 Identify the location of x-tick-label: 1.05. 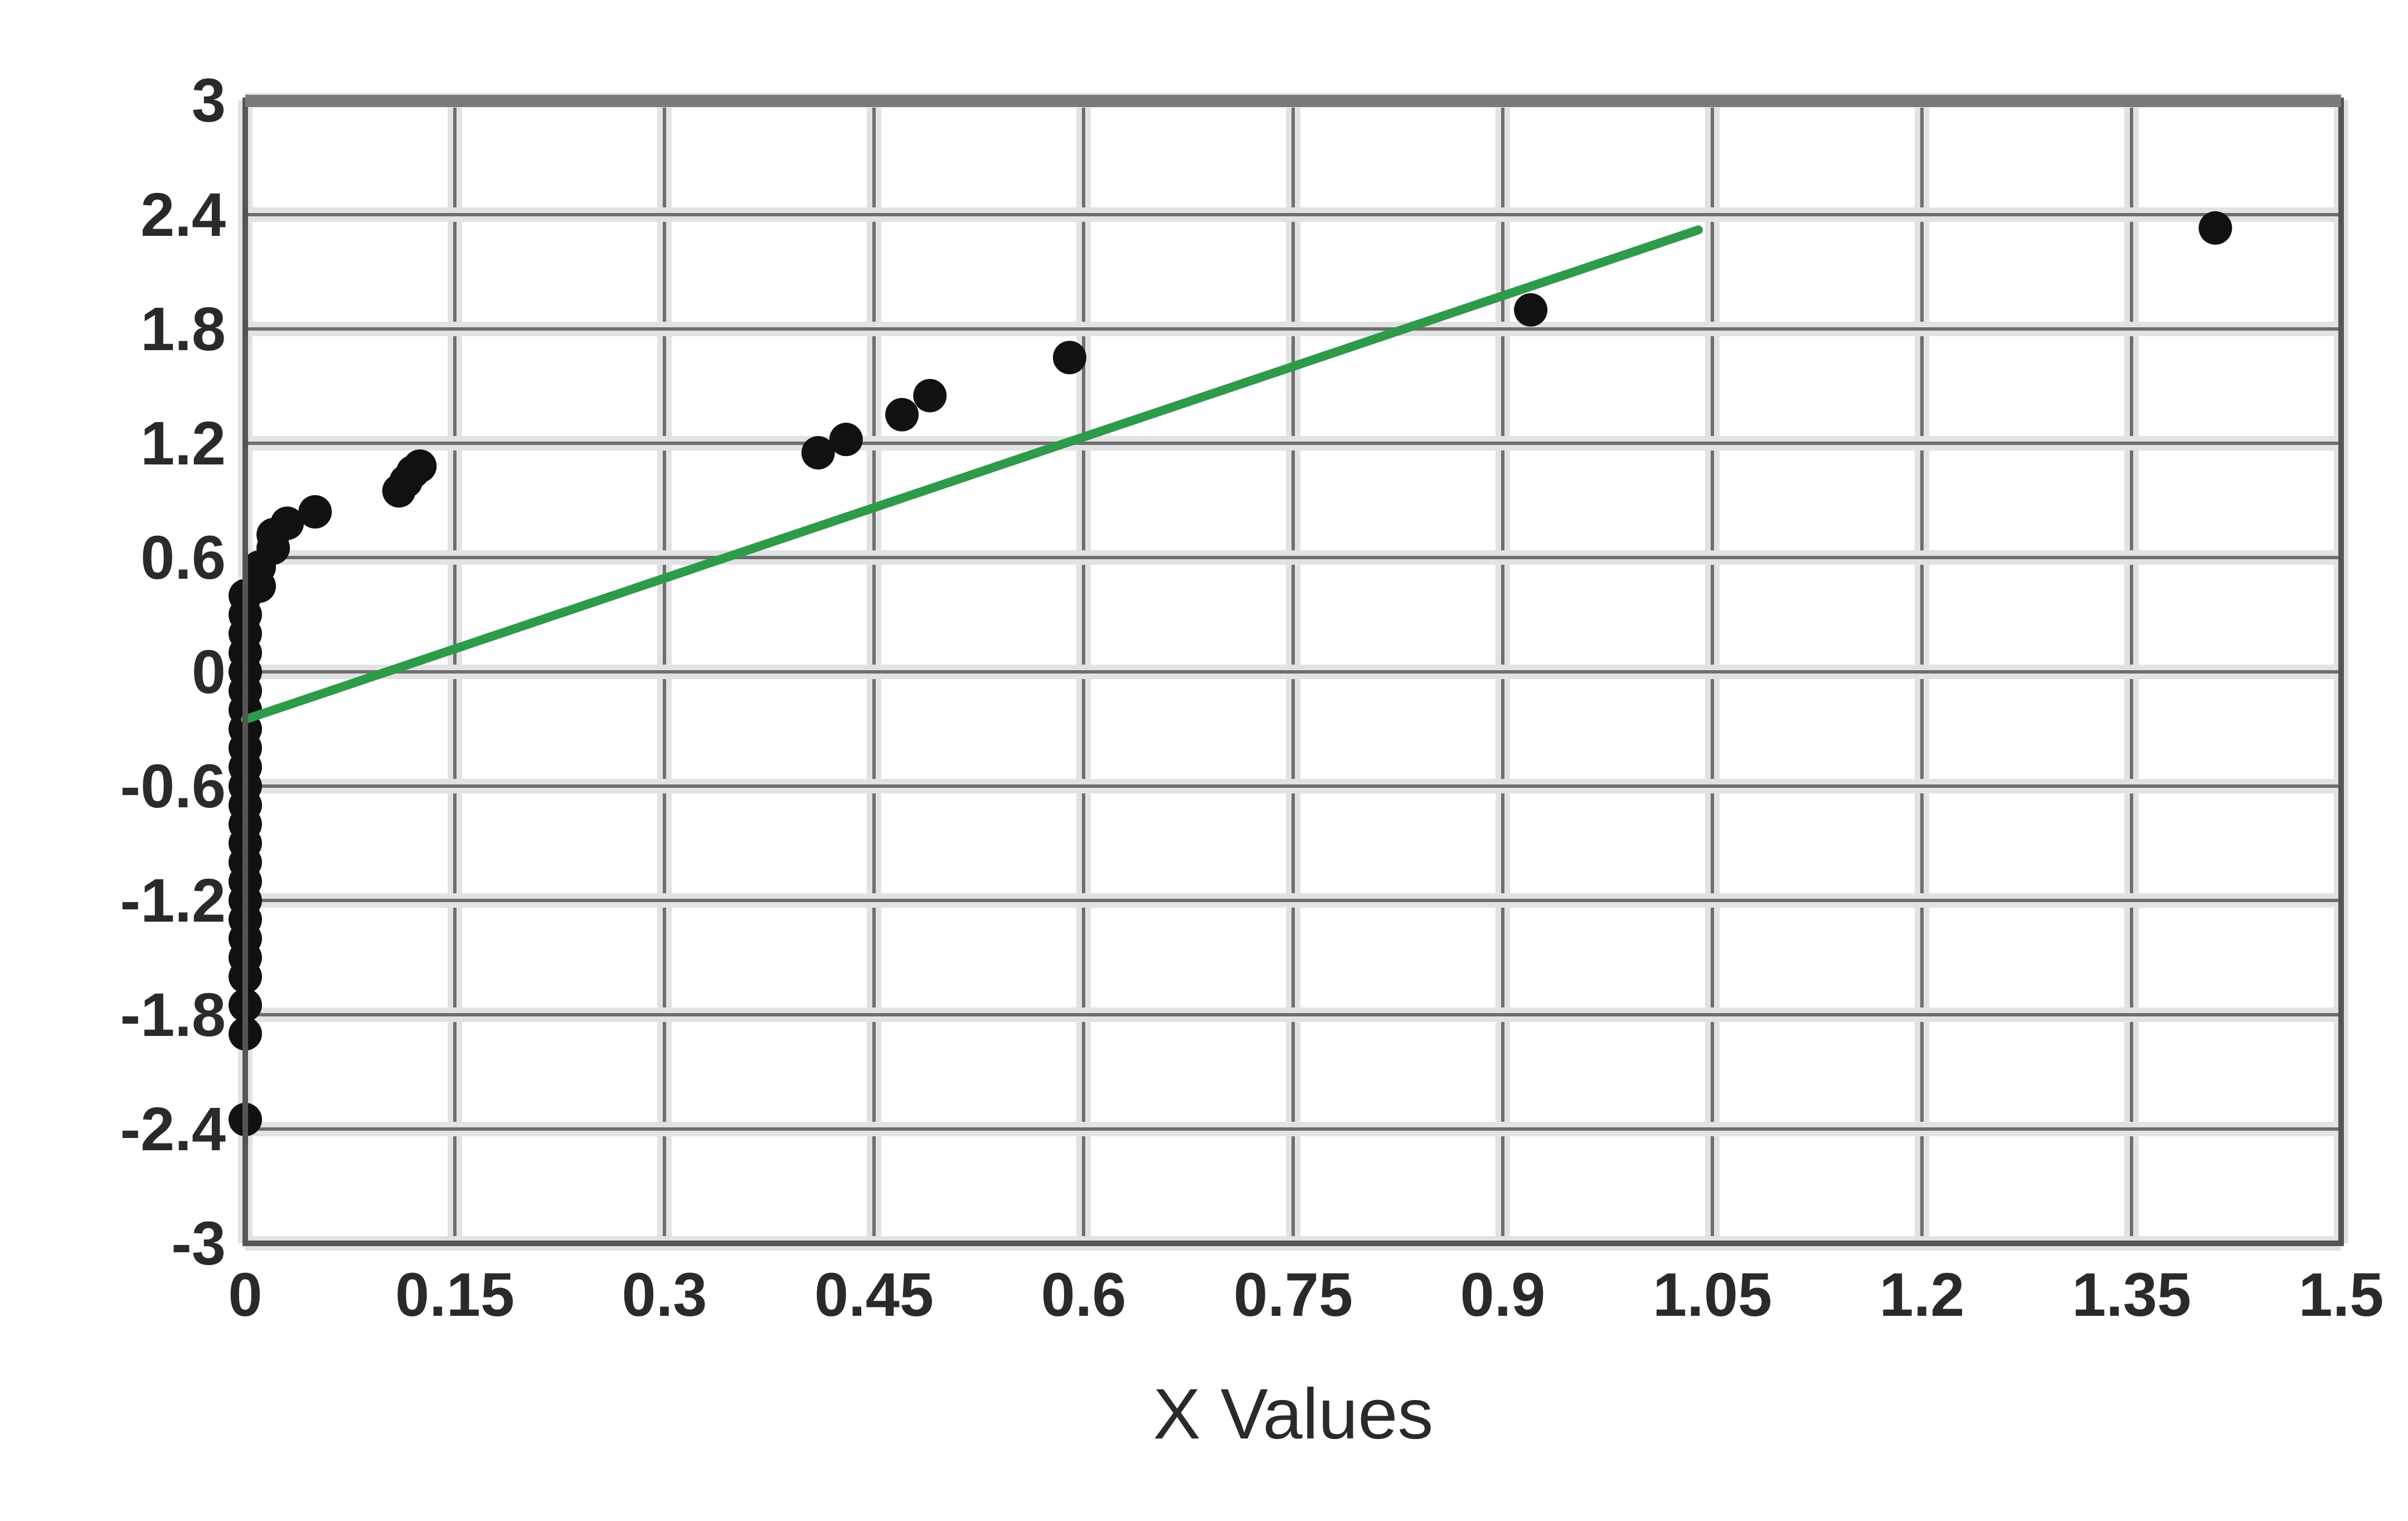
(1713, 1295).